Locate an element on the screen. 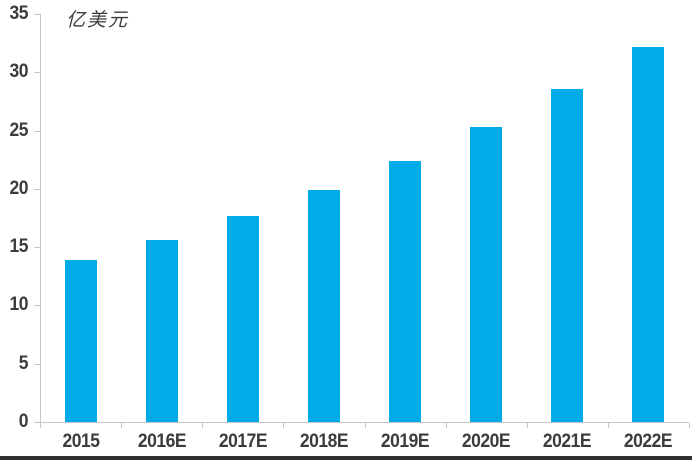 This screenshot has width=692, height=460. x-category-label: 2020E is located at coordinates (486, 441).